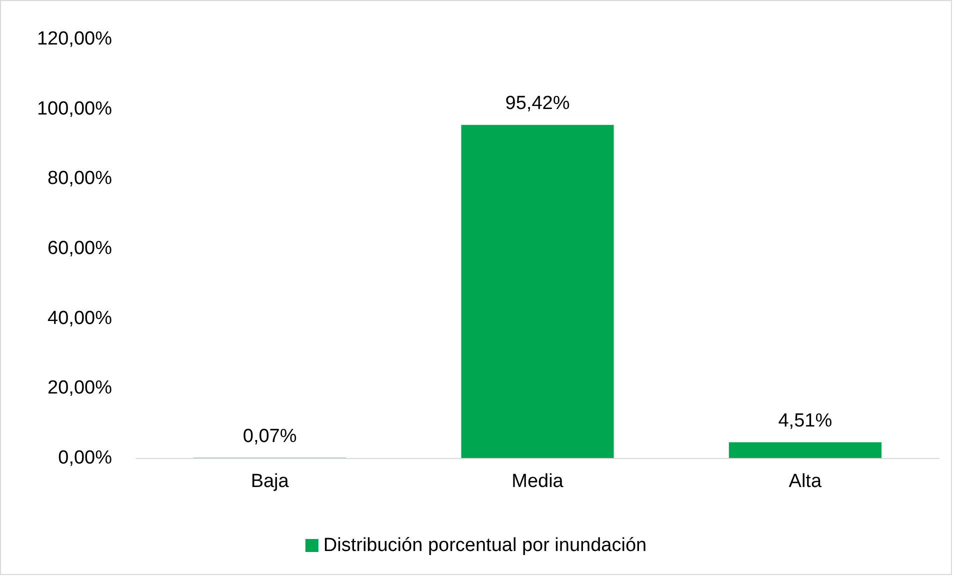 The width and height of the screenshot is (954, 577). Describe the element at coordinates (538, 481) in the screenshot. I see `x-tick-label: Media` at that location.